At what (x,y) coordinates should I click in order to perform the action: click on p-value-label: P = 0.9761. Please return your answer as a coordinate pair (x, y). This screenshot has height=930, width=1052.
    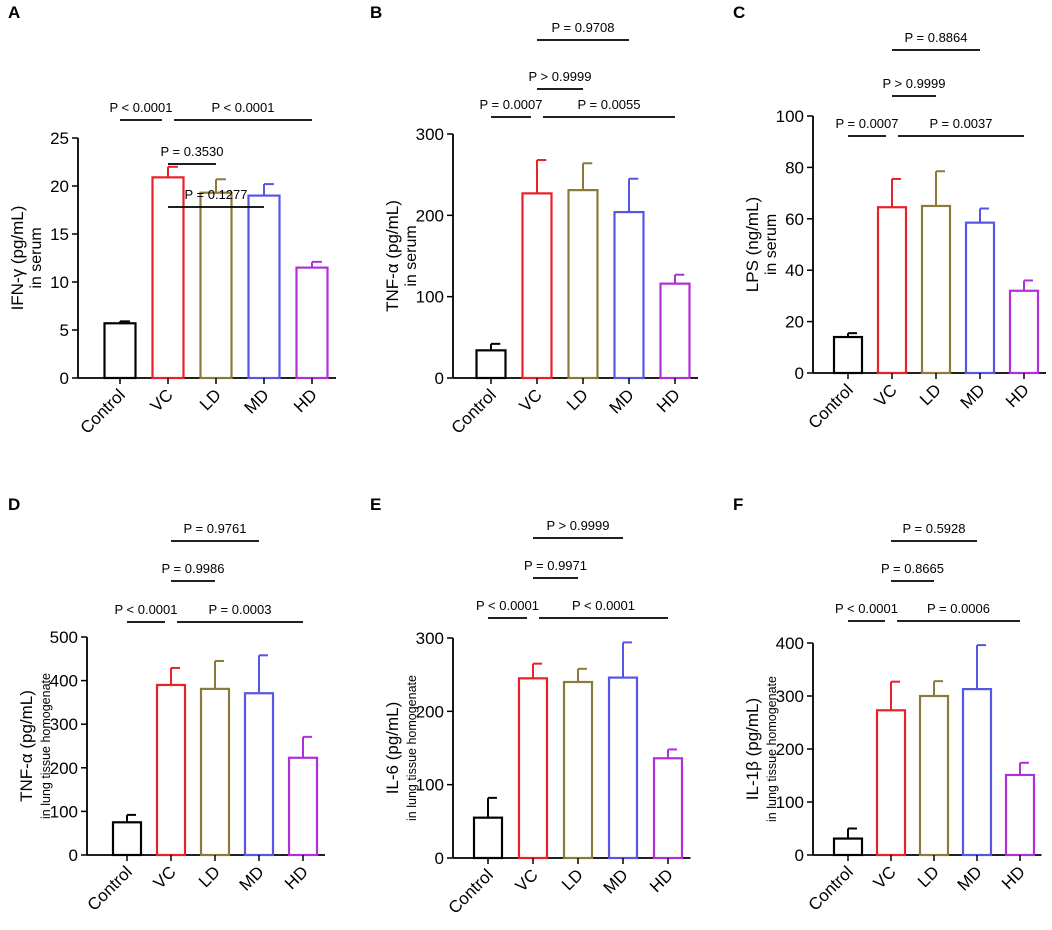
    Looking at the image, I should click on (214, 528).